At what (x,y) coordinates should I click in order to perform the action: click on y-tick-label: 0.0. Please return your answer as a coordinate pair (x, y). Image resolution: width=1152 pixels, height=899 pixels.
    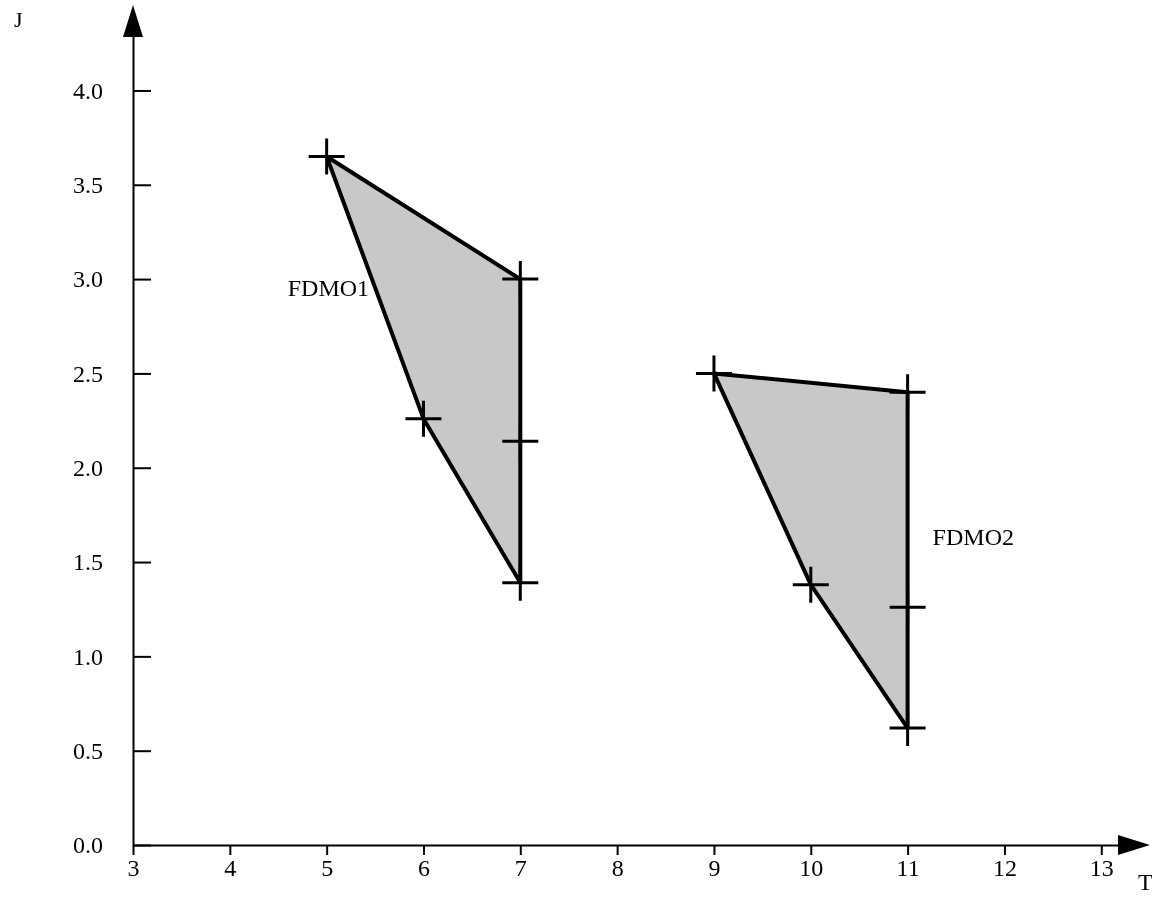
    Looking at the image, I should click on (88, 845).